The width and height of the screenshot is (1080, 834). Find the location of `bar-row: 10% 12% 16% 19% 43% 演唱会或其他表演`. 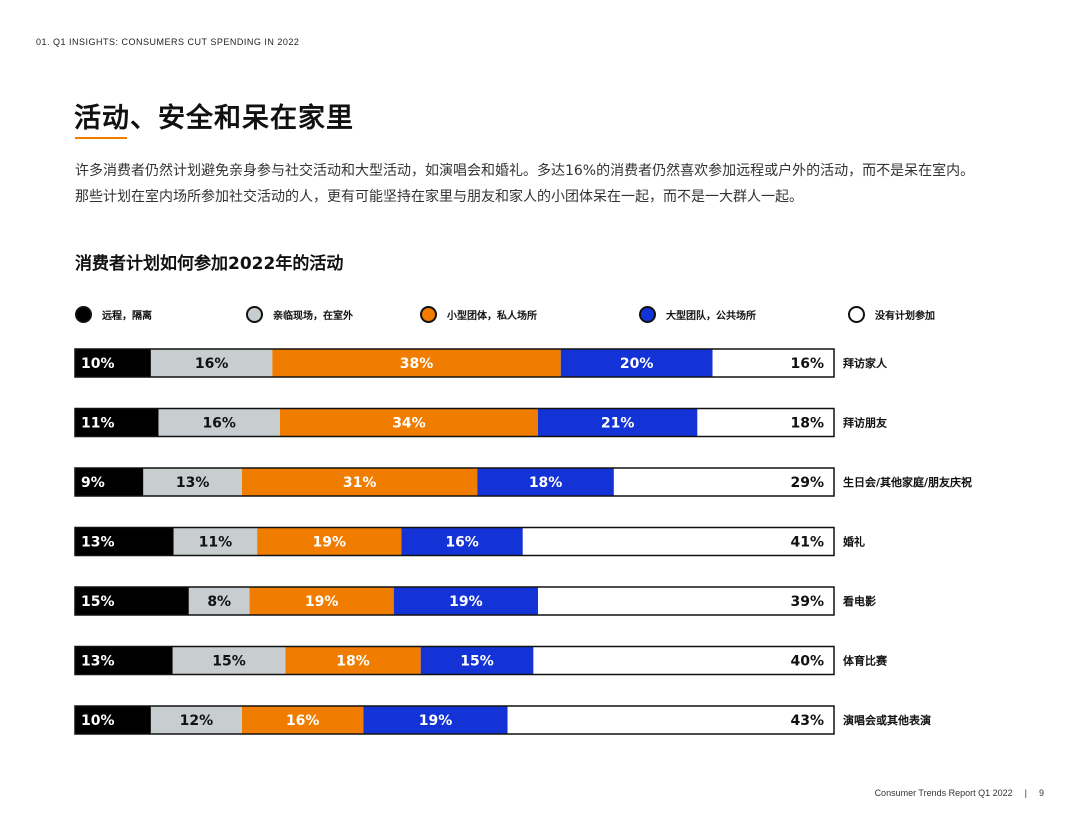

bar-row: 10% 12% 16% 19% 43% 演唱会或其他表演 is located at coordinates (502, 720).